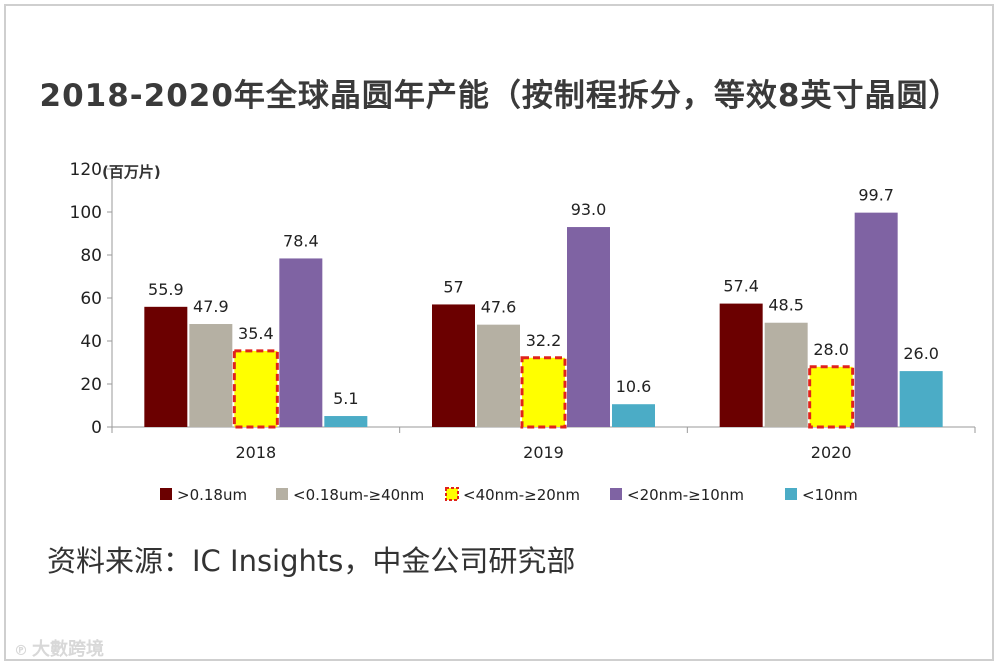 This screenshot has width=1000, height=667. What do you see at coordinates (786, 305) in the screenshot?
I see `data-label: 48.5` at bounding box center [786, 305].